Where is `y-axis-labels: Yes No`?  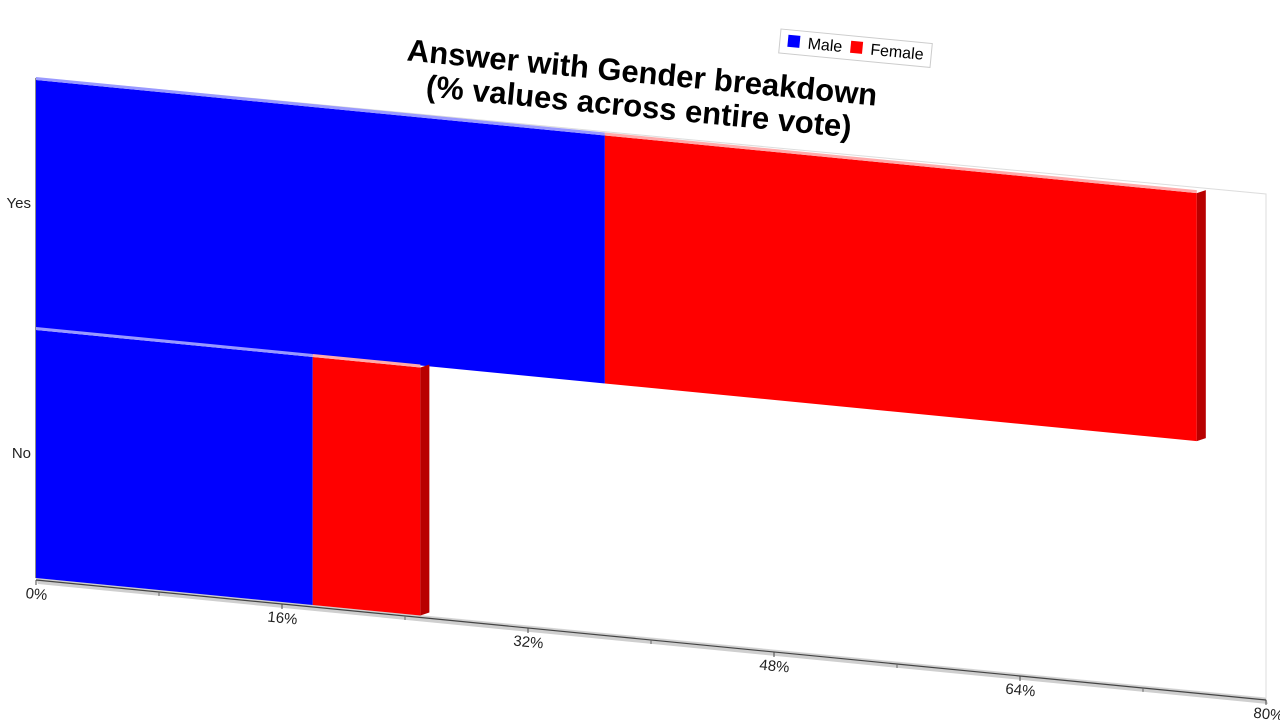
y-axis-labels: Yes No is located at coordinates (19, 328).